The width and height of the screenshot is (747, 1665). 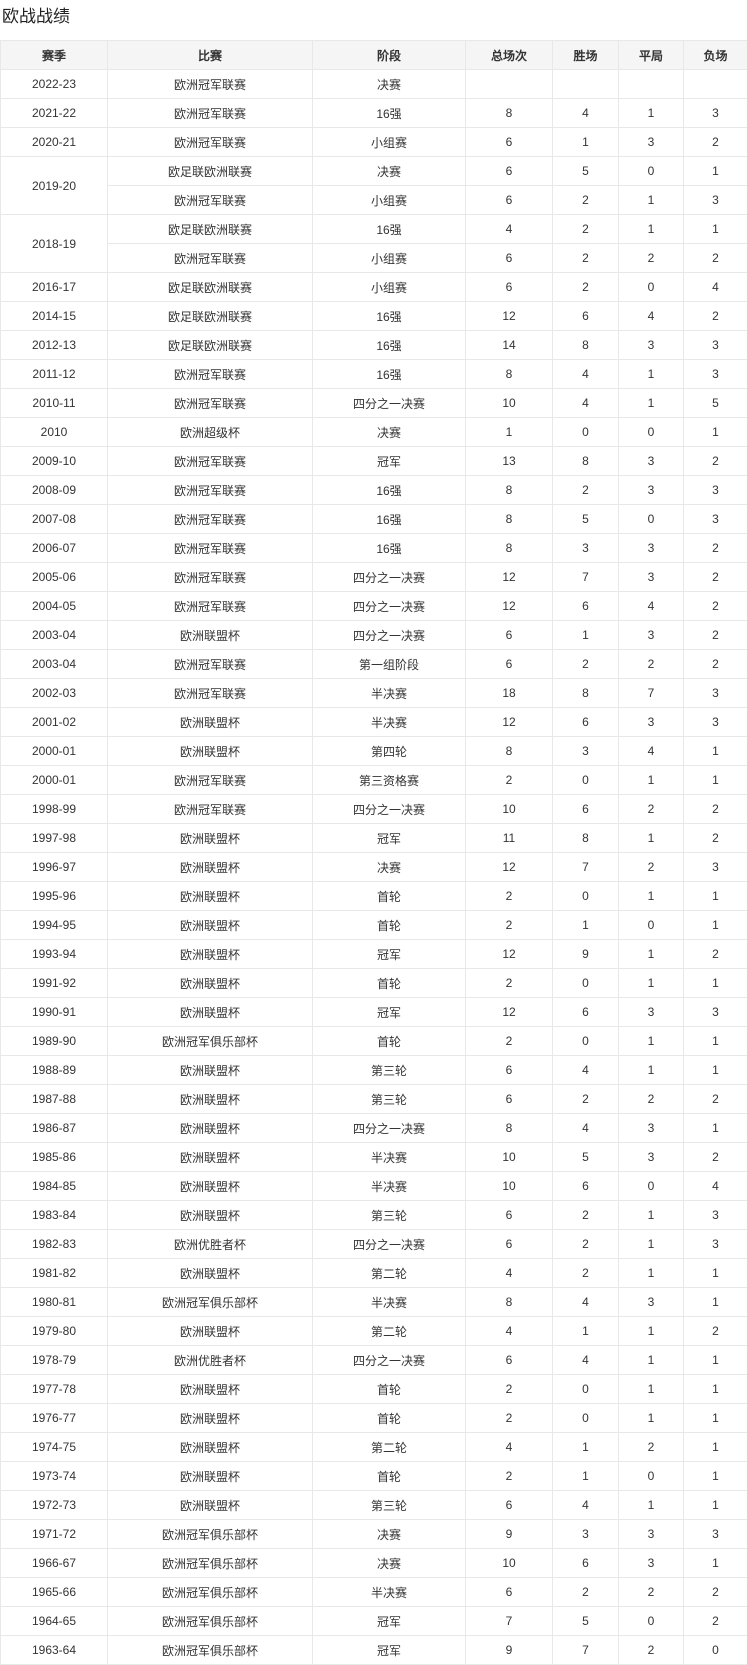 What do you see at coordinates (54, 1244) in the screenshot?
I see `season-cell: 1982-83` at bounding box center [54, 1244].